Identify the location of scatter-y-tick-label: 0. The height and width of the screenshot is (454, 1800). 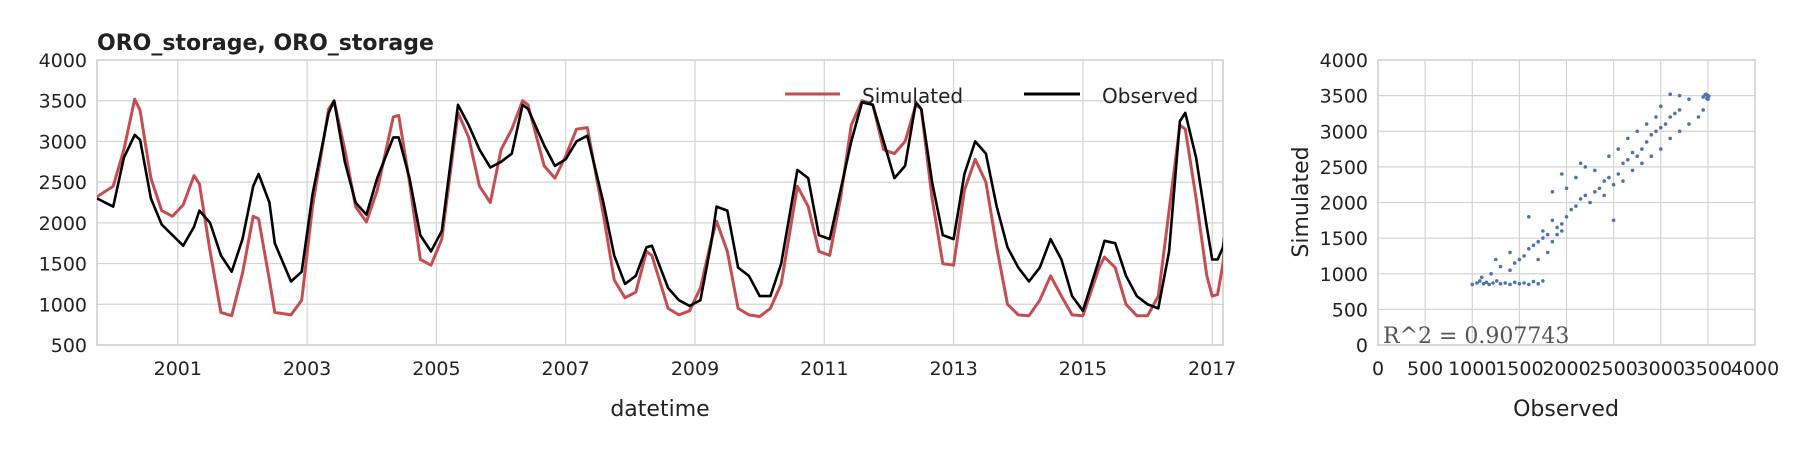
(1362, 346).